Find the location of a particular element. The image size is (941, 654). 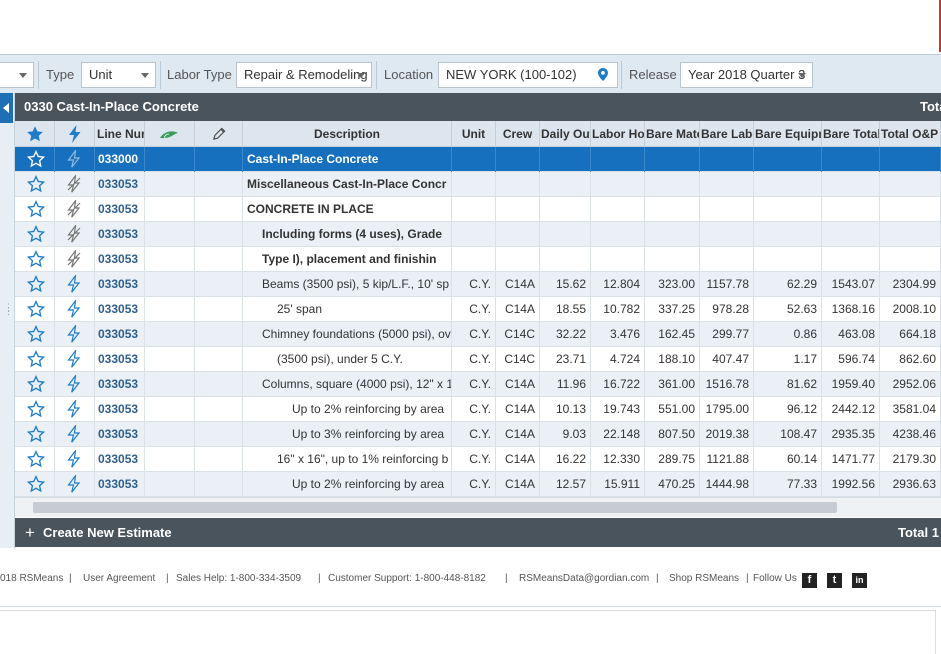

labor-hours-column-header: Labor Hou is located at coordinates (618, 134).